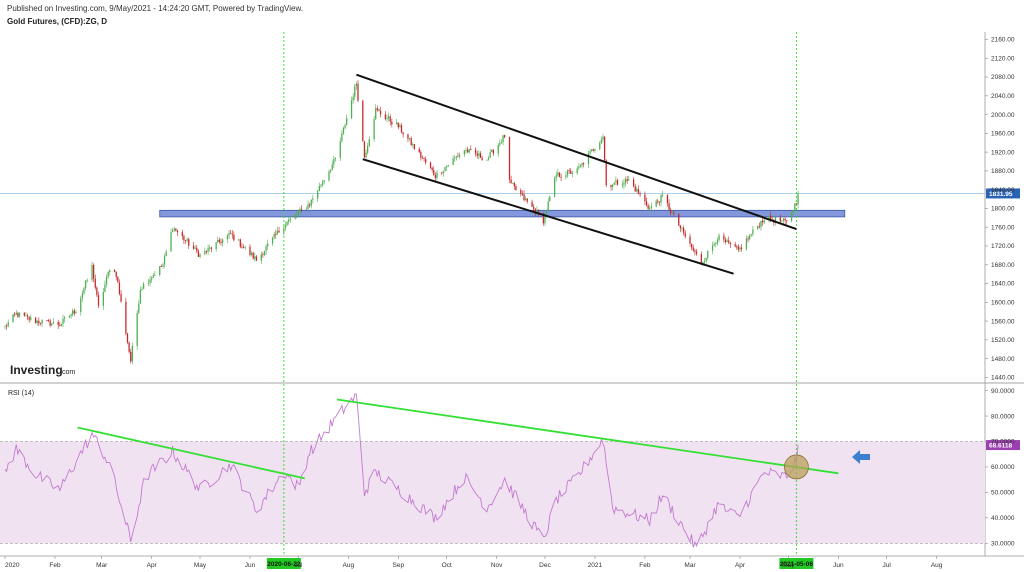  What do you see at coordinates (1003, 227) in the screenshot?
I see `price-axis-label: 1760.00` at bounding box center [1003, 227].